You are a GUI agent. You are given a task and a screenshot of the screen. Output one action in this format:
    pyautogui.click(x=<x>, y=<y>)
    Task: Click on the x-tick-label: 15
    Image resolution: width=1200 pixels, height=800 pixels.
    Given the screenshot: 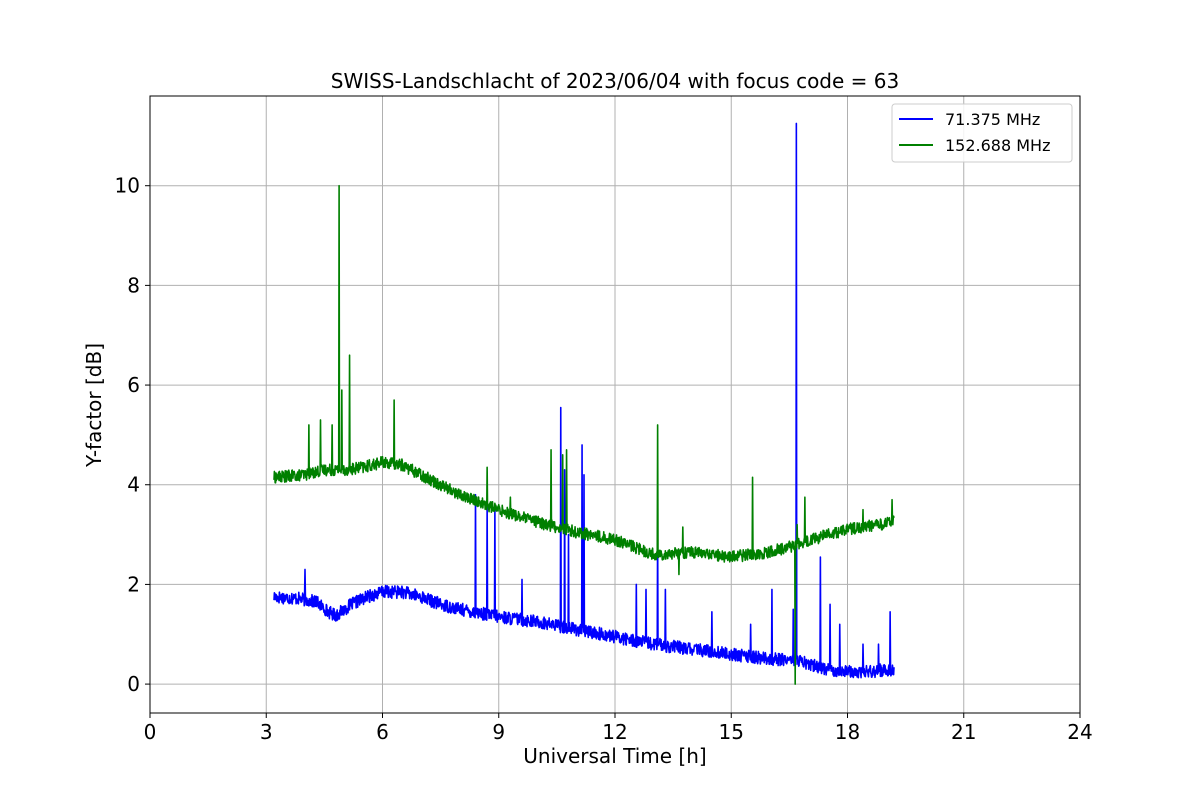 What is the action you would take?
    pyautogui.click(x=731, y=732)
    